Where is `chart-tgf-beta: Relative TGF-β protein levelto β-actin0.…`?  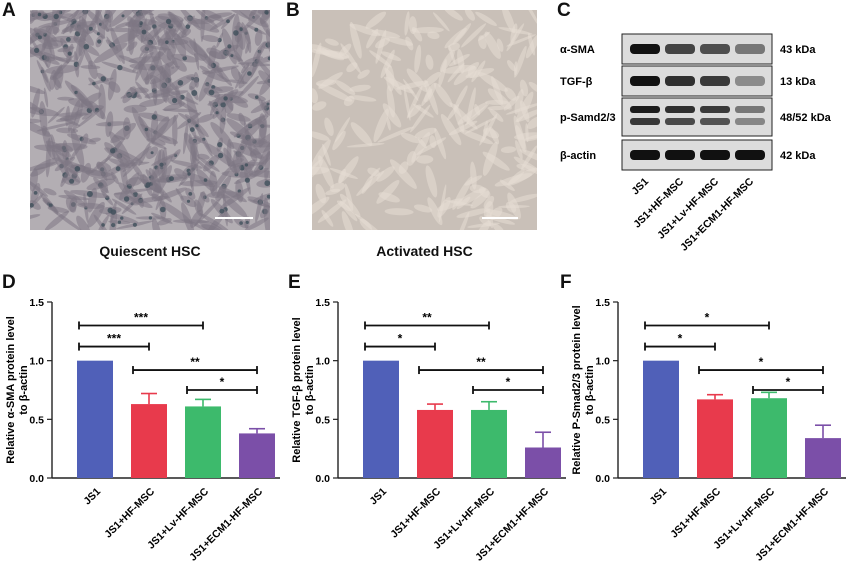
chart-tgf-beta: Relative TGF-β protein levelto β-actin0.… is located at coordinates (428, 430).